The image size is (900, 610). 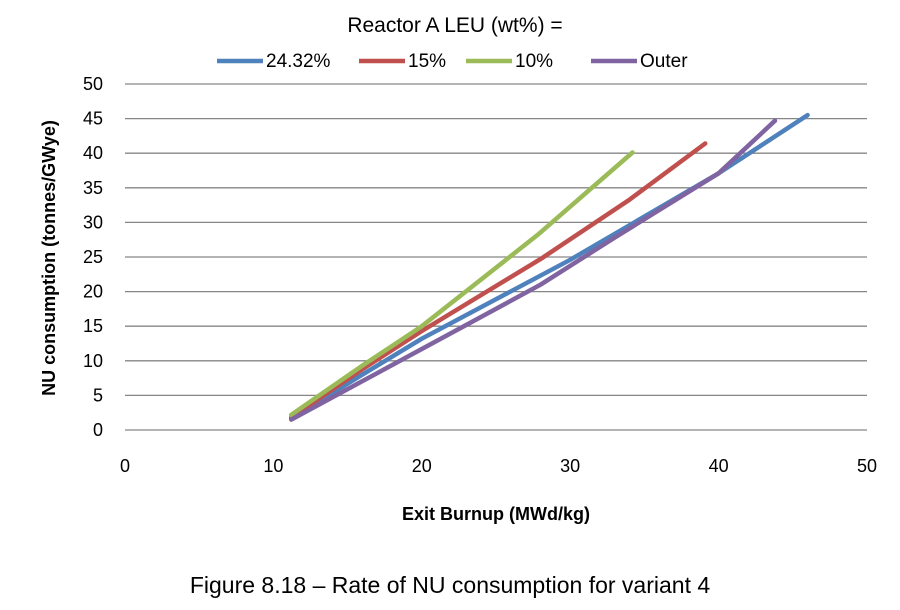 What do you see at coordinates (498, 466) in the screenshot?
I see `x-axis-ticks: 0 10 20 30 40 50` at bounding box center [498, 466].